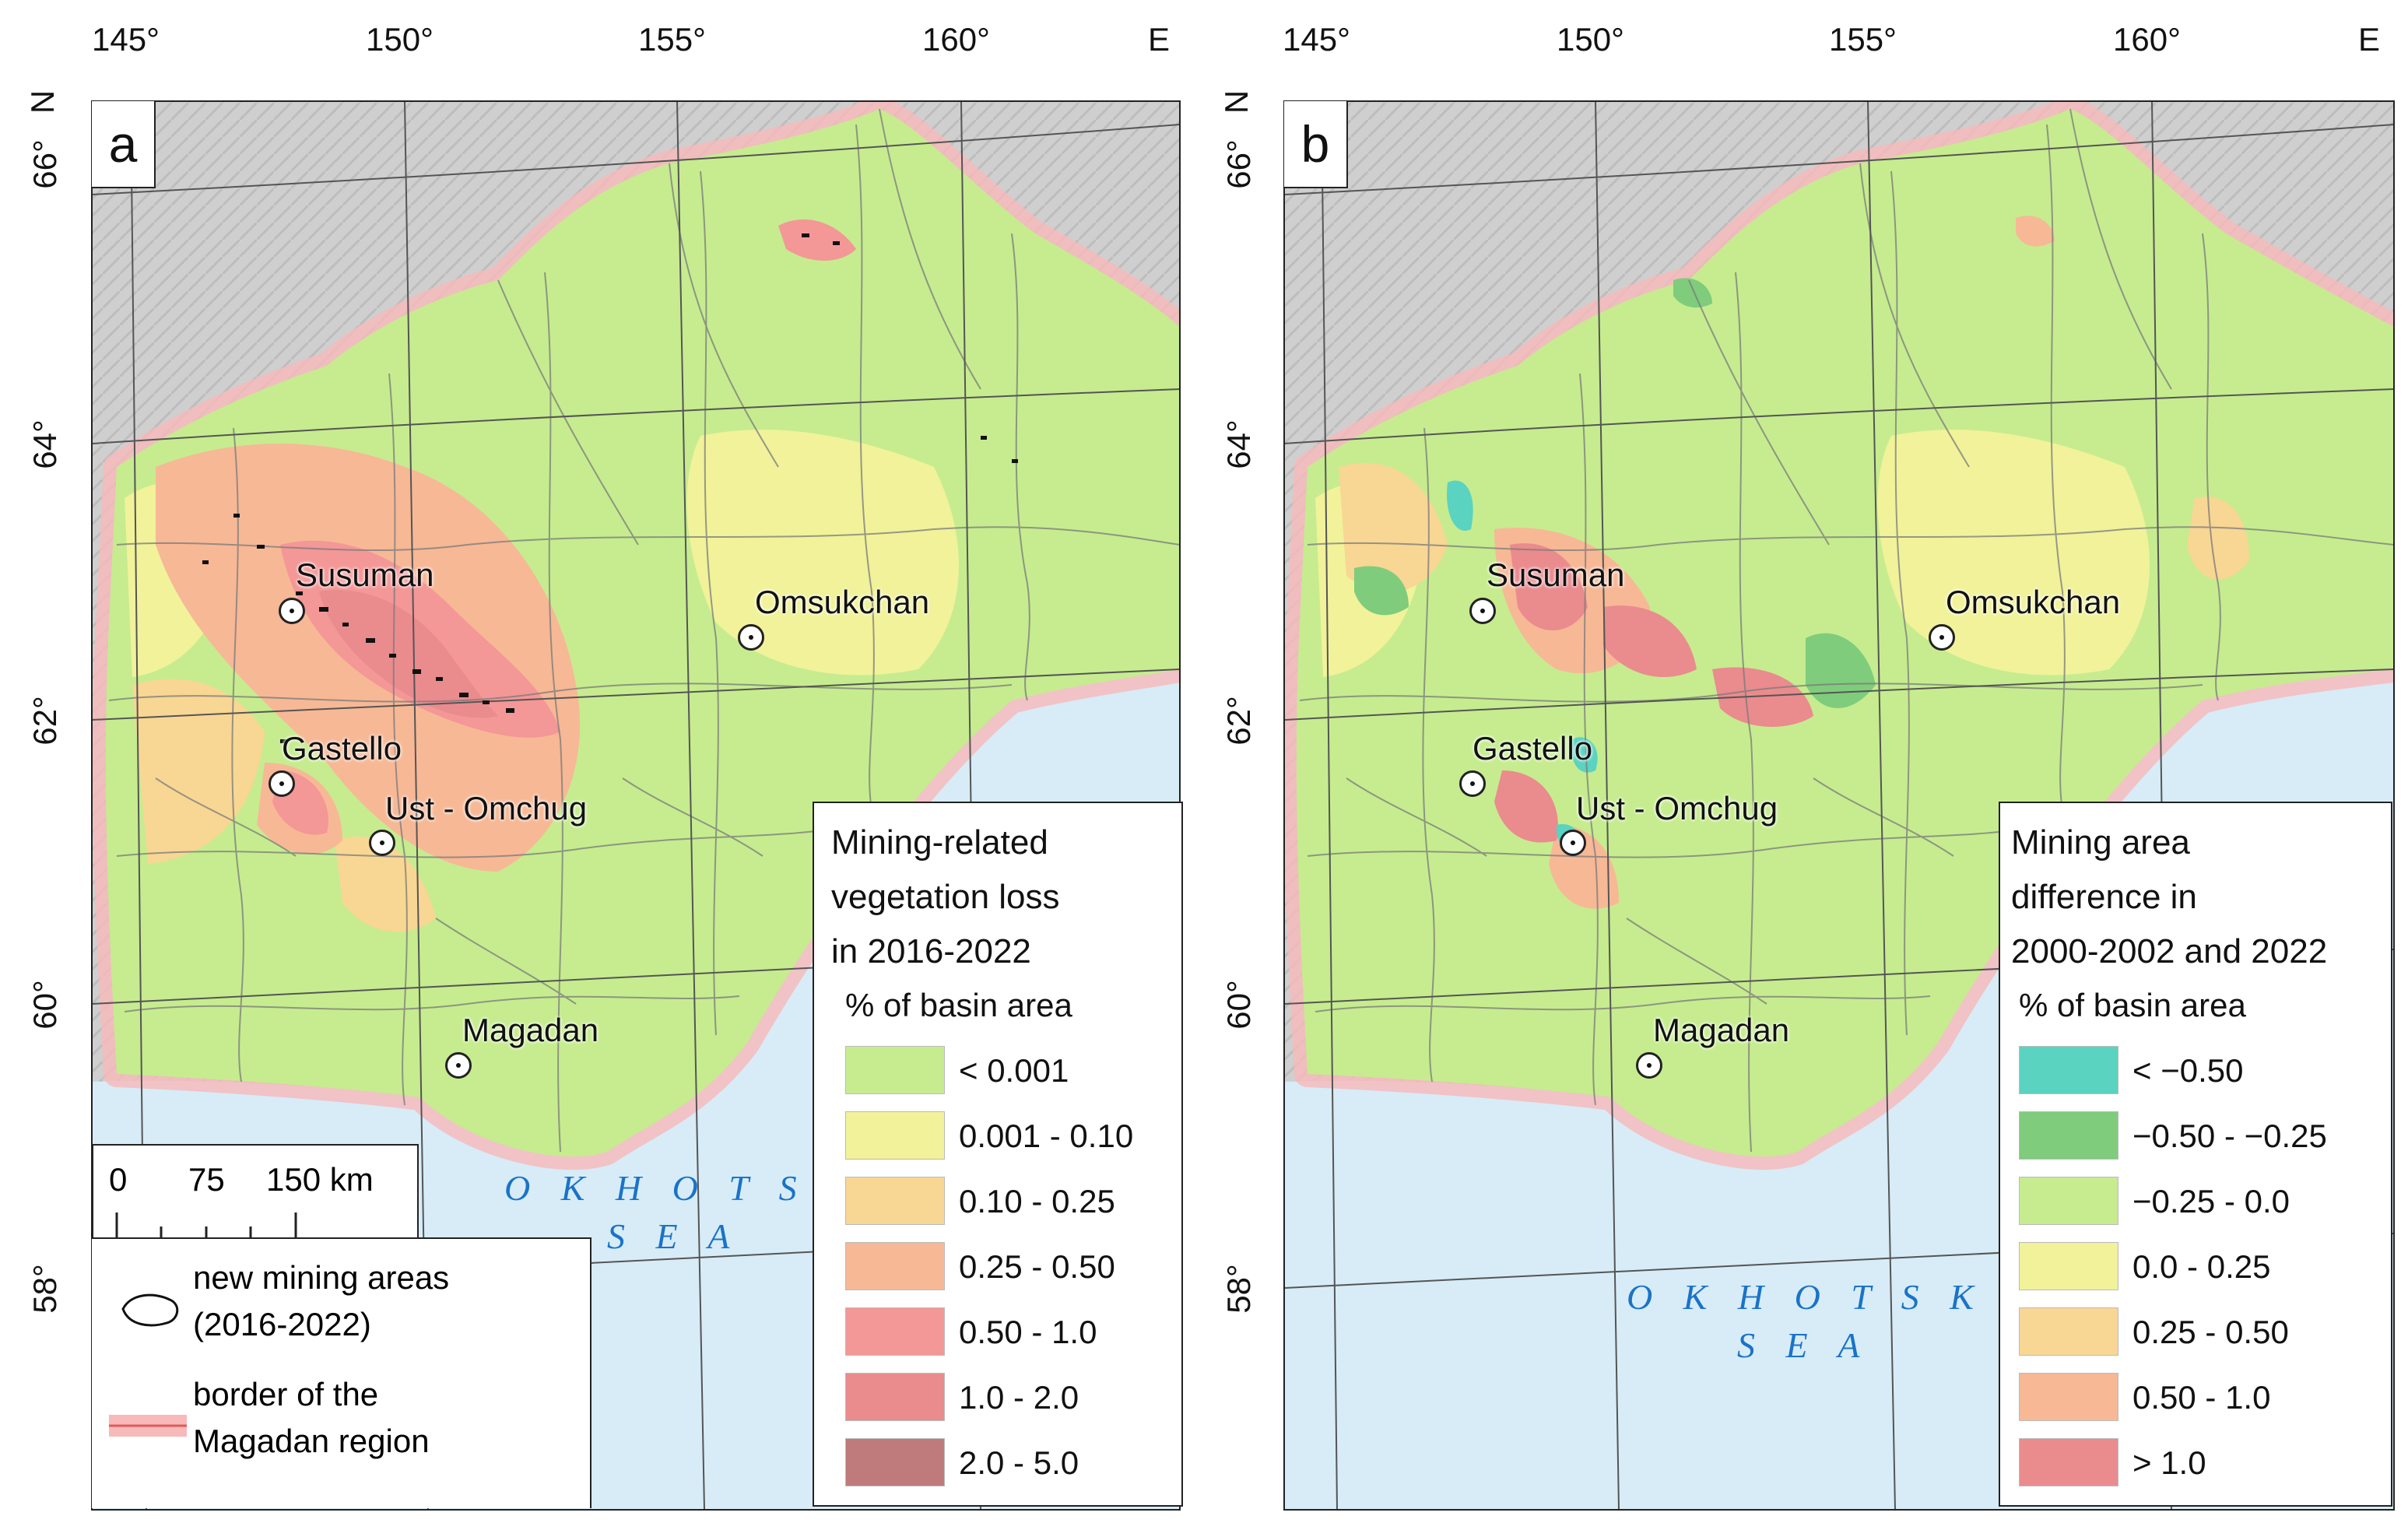 This screenshot has height=1530, width=2408. I want to click on new-mining-areas, so click(610, 488).